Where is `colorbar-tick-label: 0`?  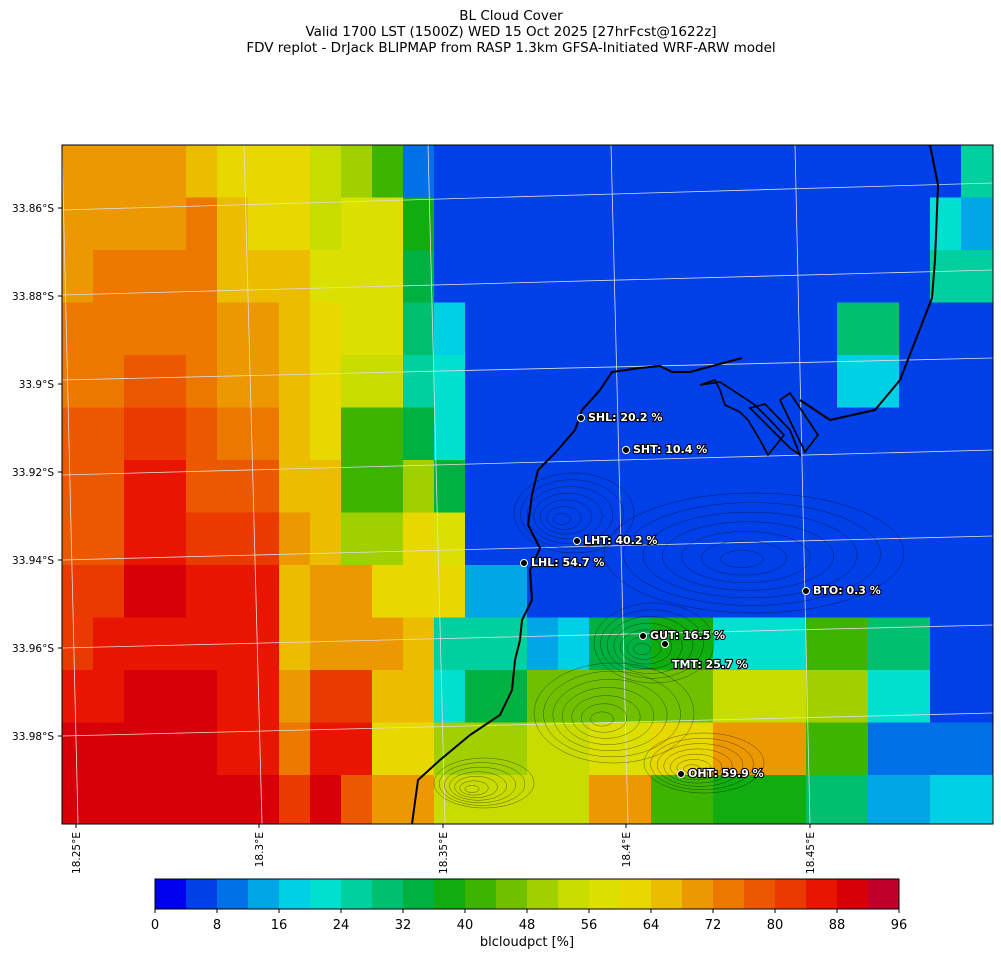 colorbar-tick-label: 0 is located at coordinates (155, 925).